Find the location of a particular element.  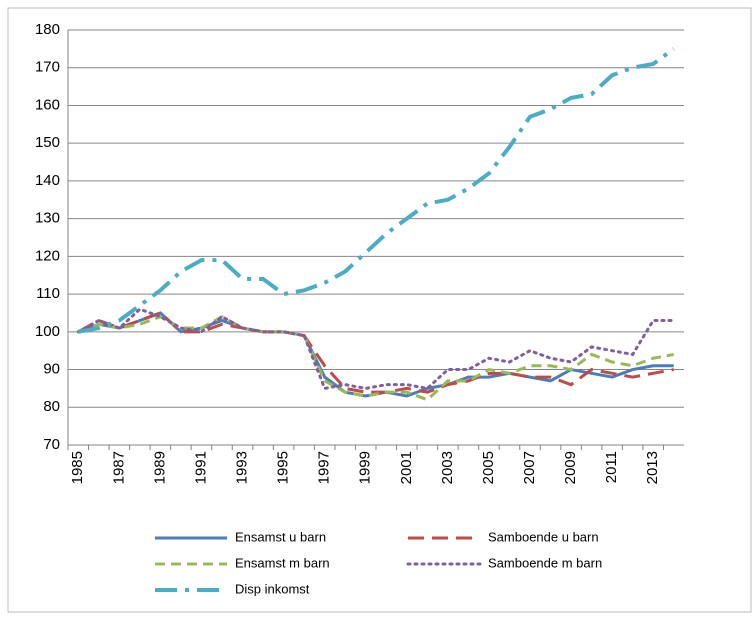

x-tick-label: 1985 is located at coordinates (77, 467).